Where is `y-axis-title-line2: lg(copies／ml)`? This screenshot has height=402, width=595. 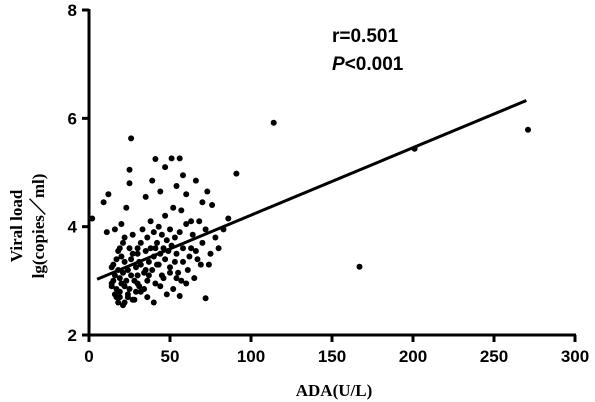
y-axis-title-line2: lg(copies／ml) is located at coordinates (38, 226).